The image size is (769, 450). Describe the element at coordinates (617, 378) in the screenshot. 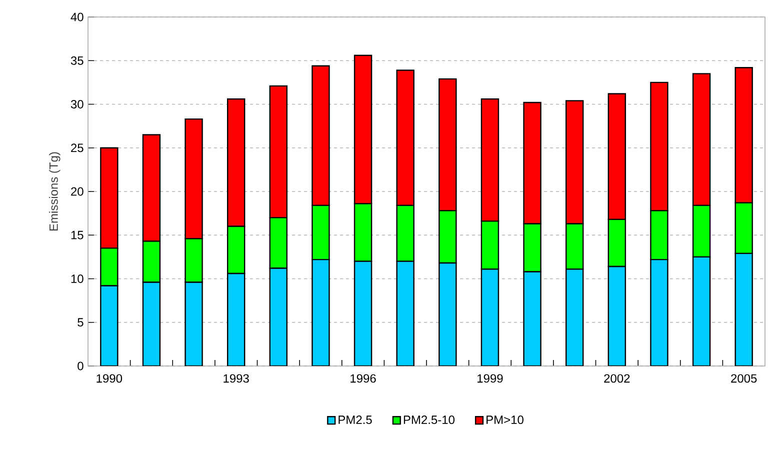

I see `x-tick-label: 2002` at that location.